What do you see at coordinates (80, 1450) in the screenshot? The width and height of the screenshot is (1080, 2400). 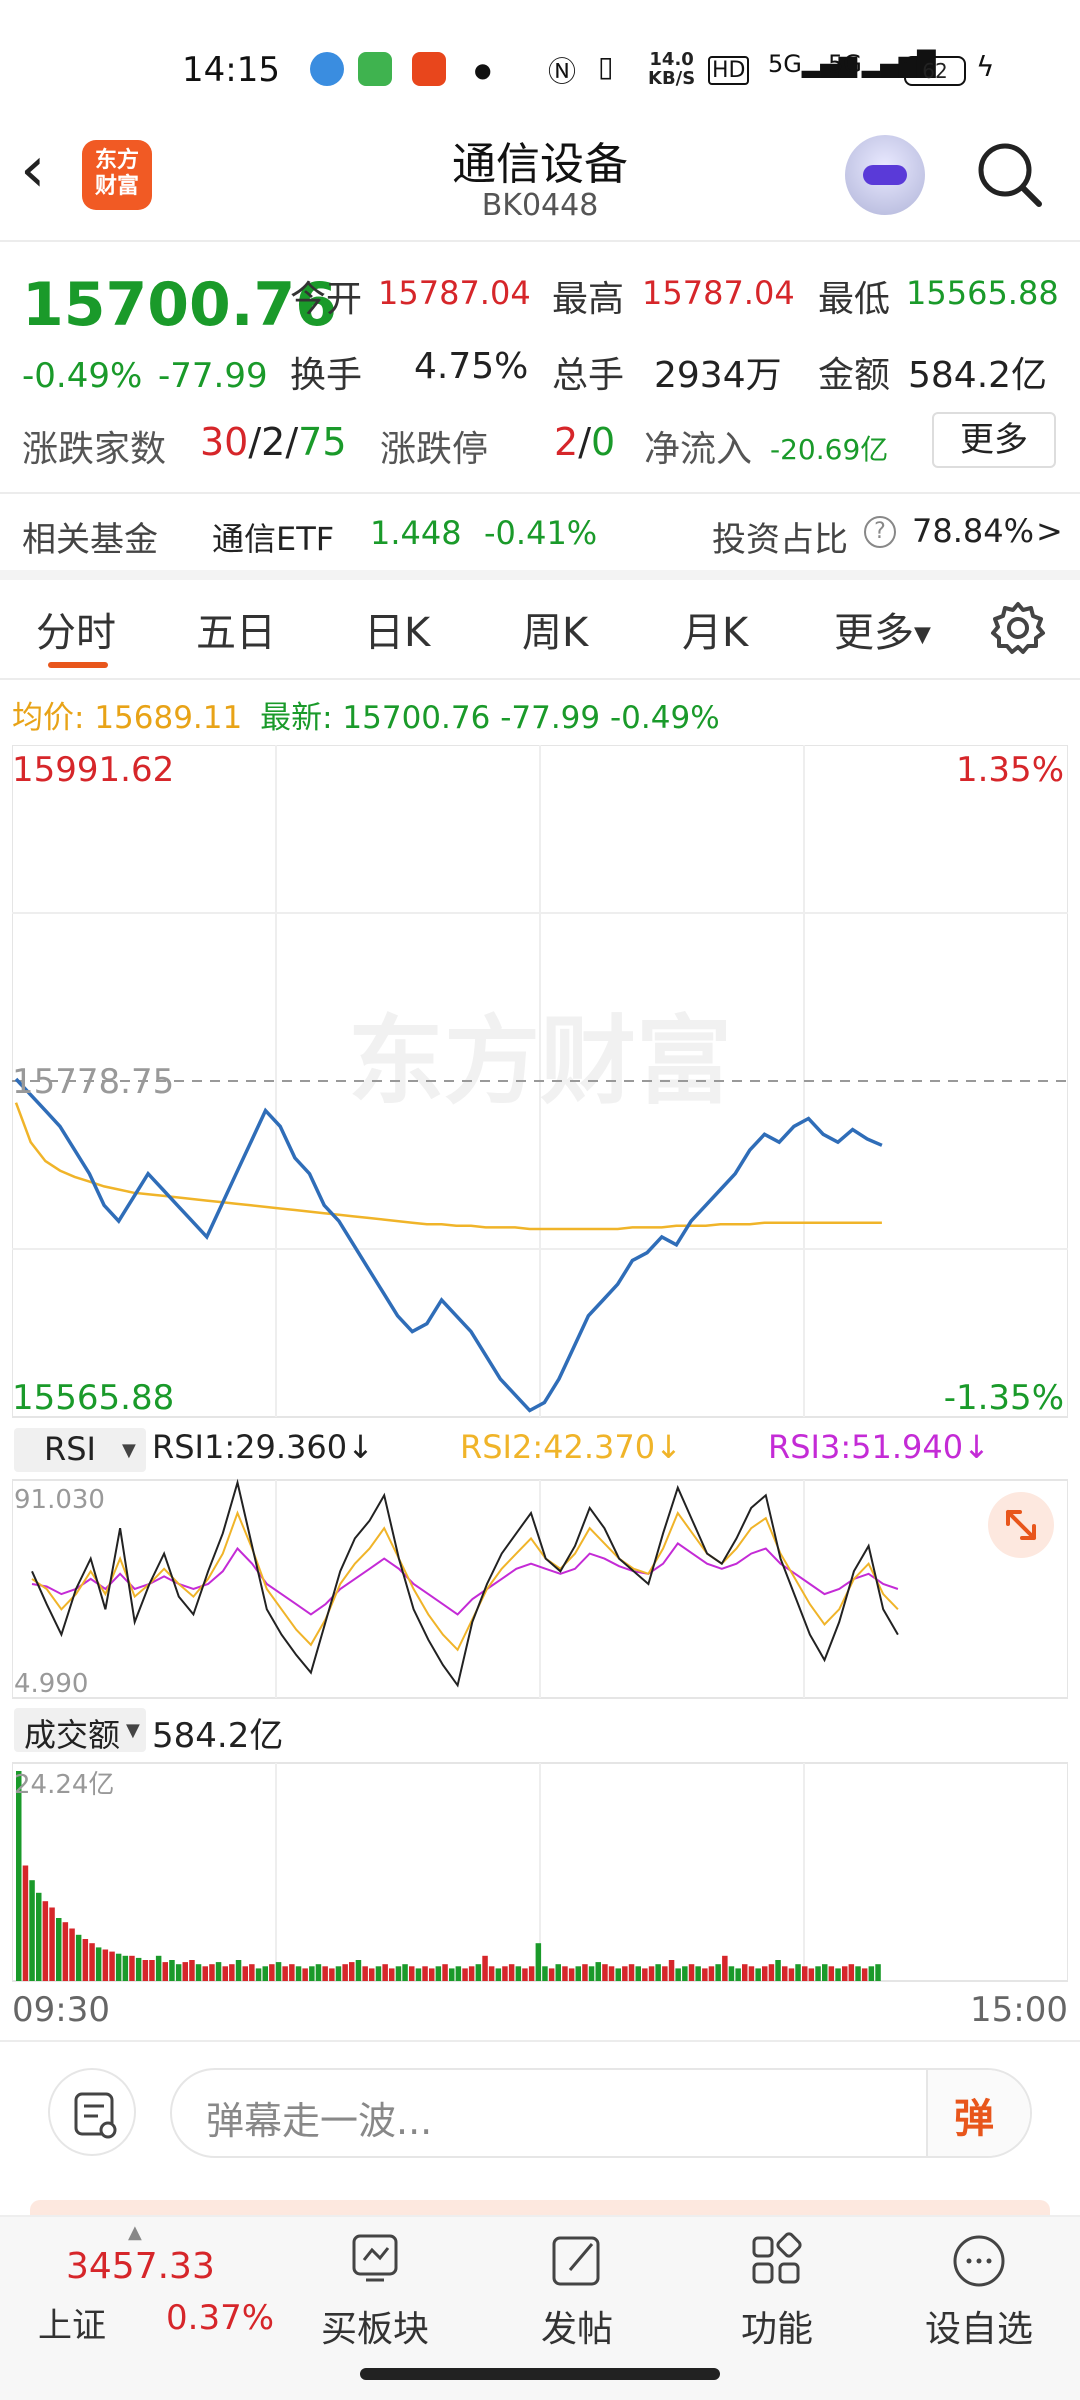 I see `rsi-selector: RSI ▼` at bounding box center [80, 1450].